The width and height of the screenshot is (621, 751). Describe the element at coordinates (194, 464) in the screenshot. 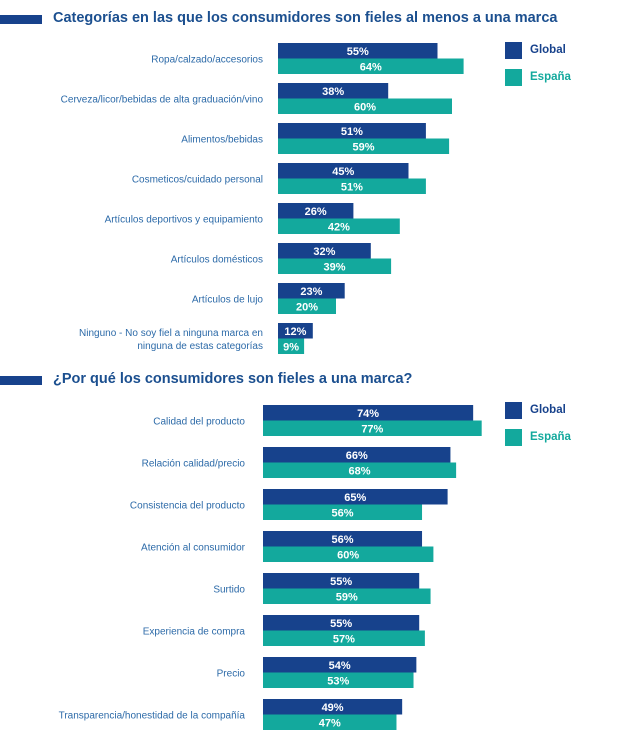

I see `category-label: Relación calidad/precio` at that location.